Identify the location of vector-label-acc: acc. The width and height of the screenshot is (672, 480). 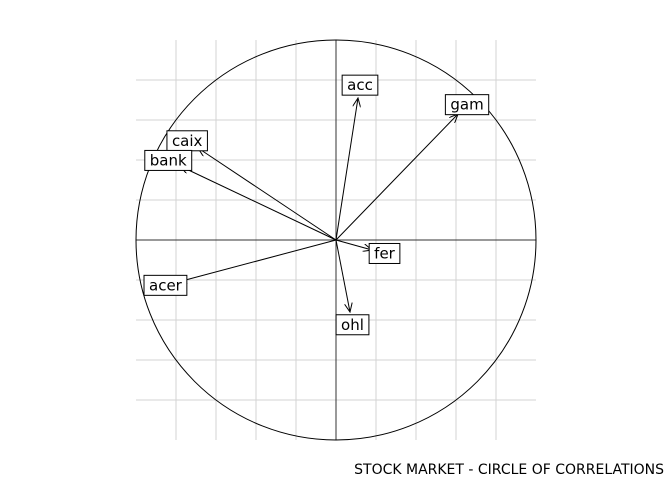
(360, 85).